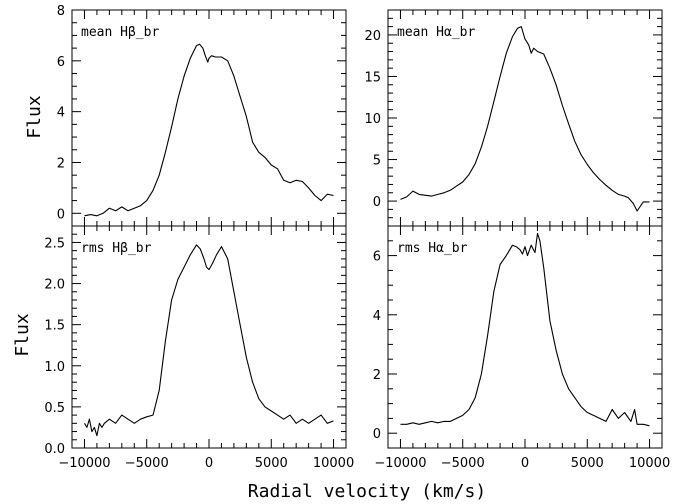 Image resolution: width=690 pixels, height=504 pixels. I want to click on y-tick-label: 10, so click(372, 119).